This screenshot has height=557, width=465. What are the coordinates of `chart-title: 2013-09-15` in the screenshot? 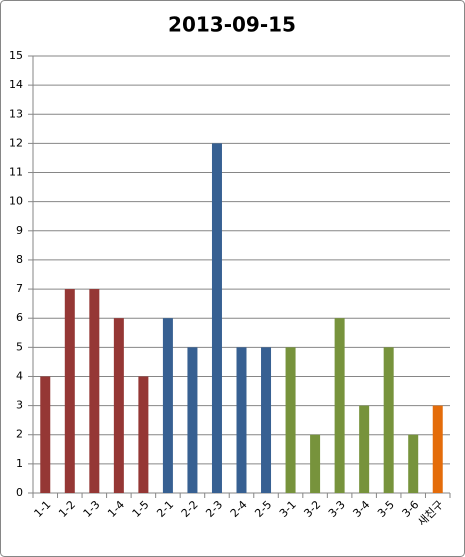 It's located at (232, 25).